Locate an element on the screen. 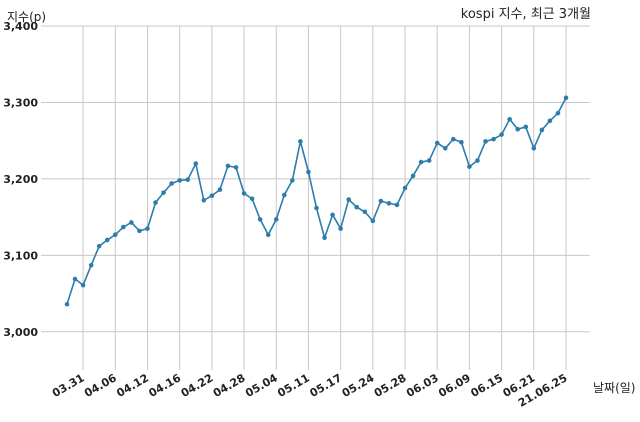 This screenshot has width=640, height=422. x-tick-label: 05.28 is located at coordinates (390, 385).